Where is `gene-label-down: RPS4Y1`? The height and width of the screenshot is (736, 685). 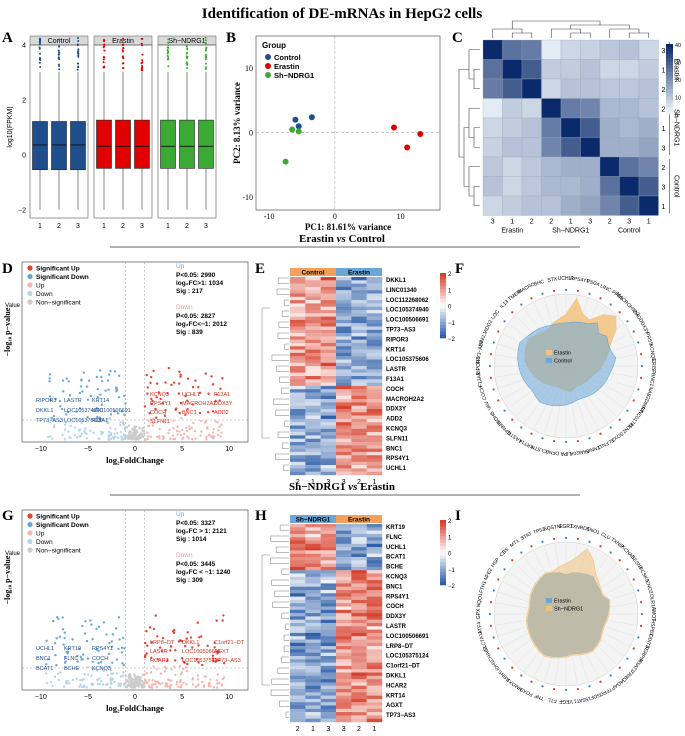
gene-label-down: RPS4Y1 is located at coordinates (102, 649).